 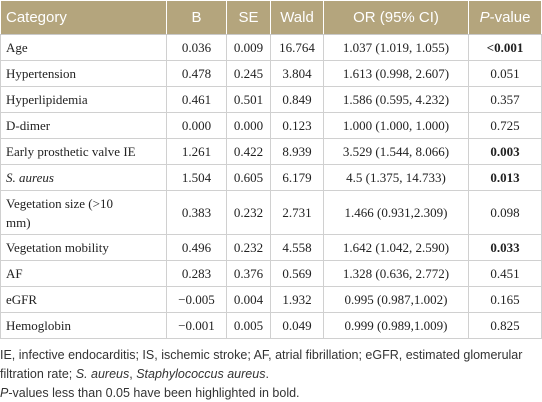 I want to click on cell-text: 0.422, so click(x=248, y=151).